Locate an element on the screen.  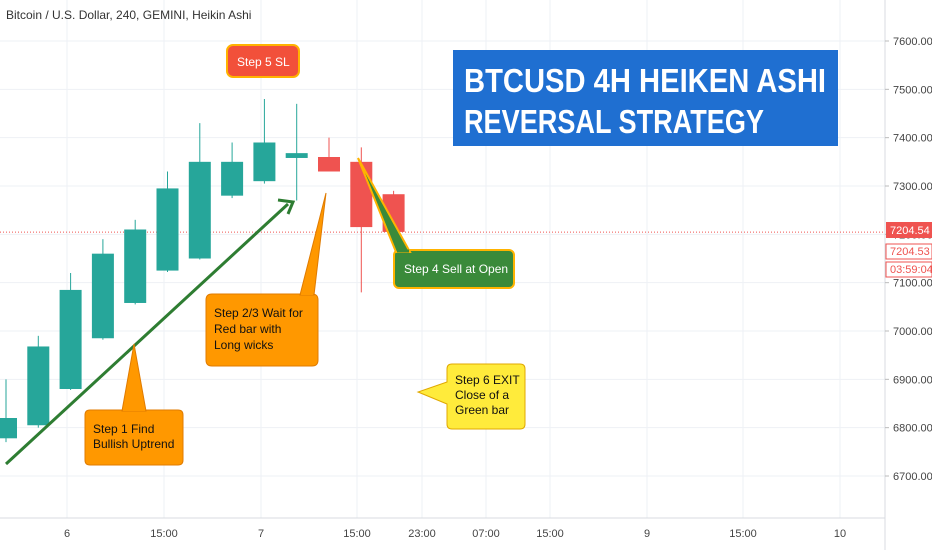
current-price-value: 7204.53 is located at coordinates (910, 252).